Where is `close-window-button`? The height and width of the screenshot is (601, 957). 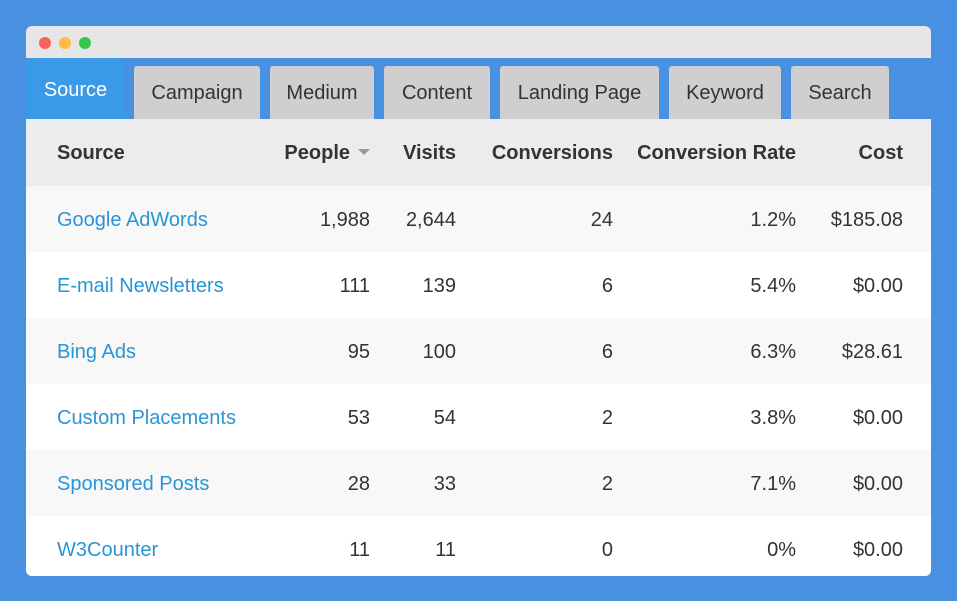
close-window-button is located at coordinates (45, 43).